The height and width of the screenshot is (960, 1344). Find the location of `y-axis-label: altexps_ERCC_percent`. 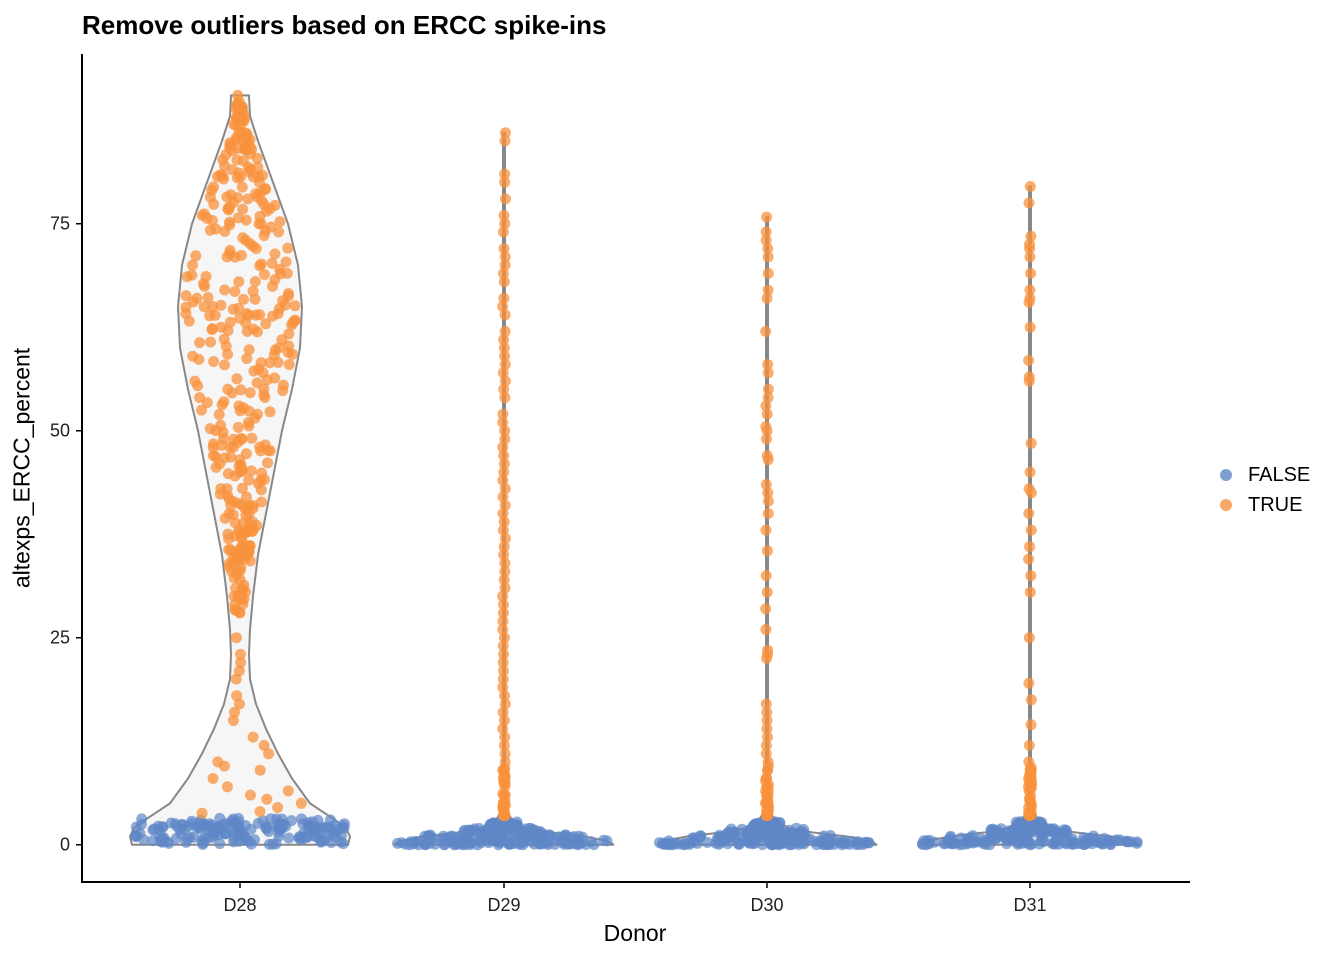

y-axis-label: altexps_ERCC_percent is located at coordinates (21, 468).